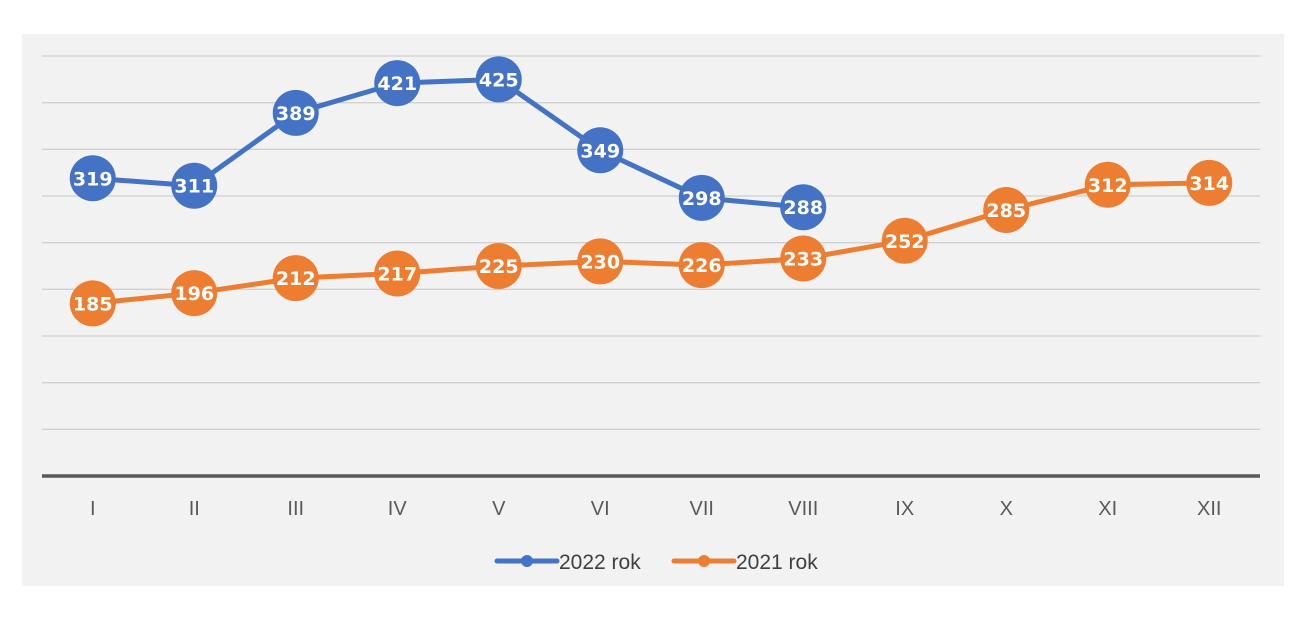 The height and width of the screenshot is (627, 1309). What do you see at coordinates (194, 509) in the screenshot?
I see `x-tick-label: II` at bounding box center [194, 509].